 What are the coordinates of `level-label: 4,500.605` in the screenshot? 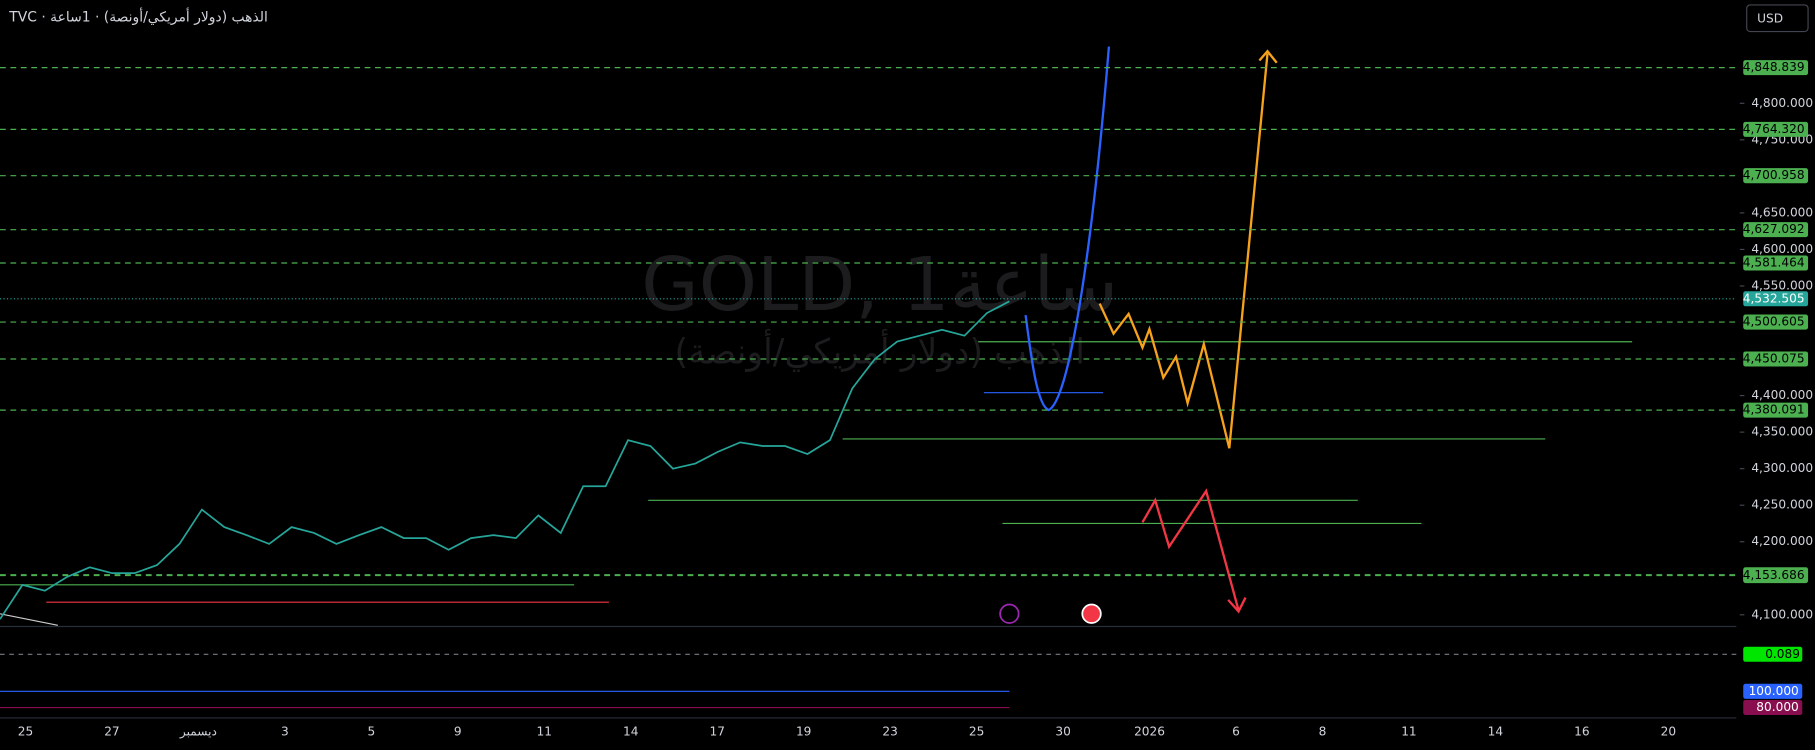 It's located at (1774, 322).